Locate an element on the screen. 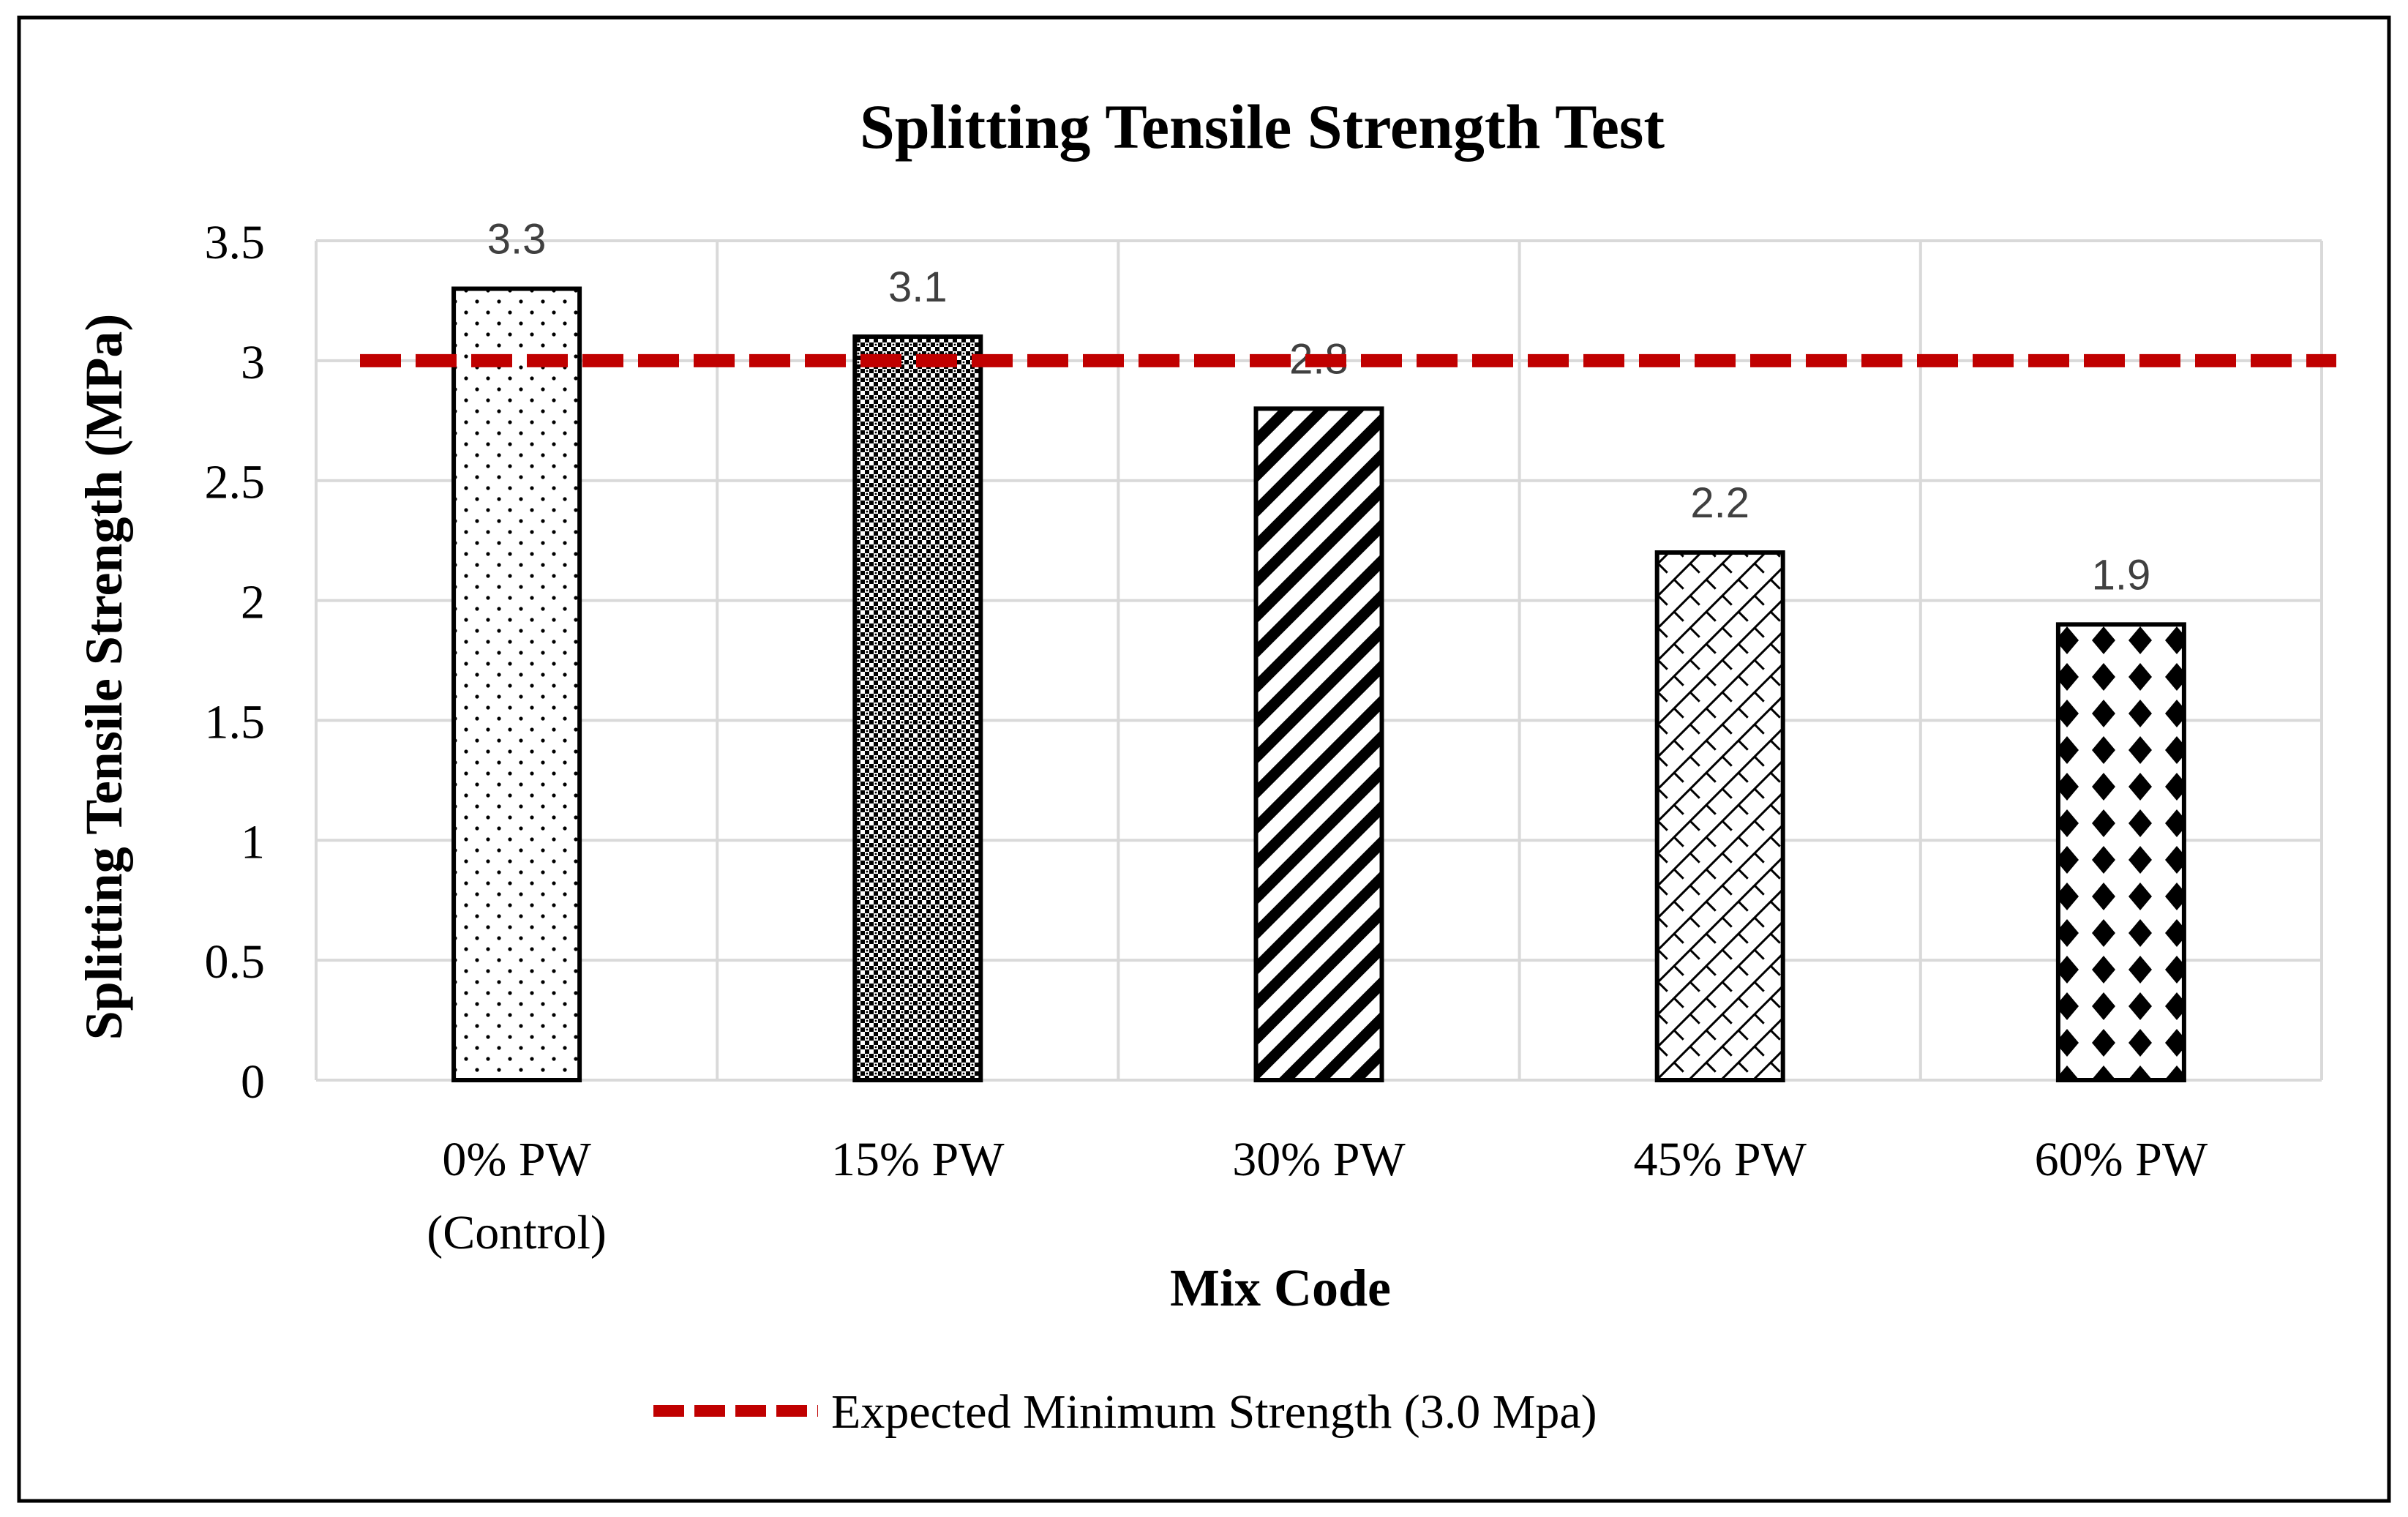  x-tick-label: 30% PW is located at coordinates (1319, 1159).